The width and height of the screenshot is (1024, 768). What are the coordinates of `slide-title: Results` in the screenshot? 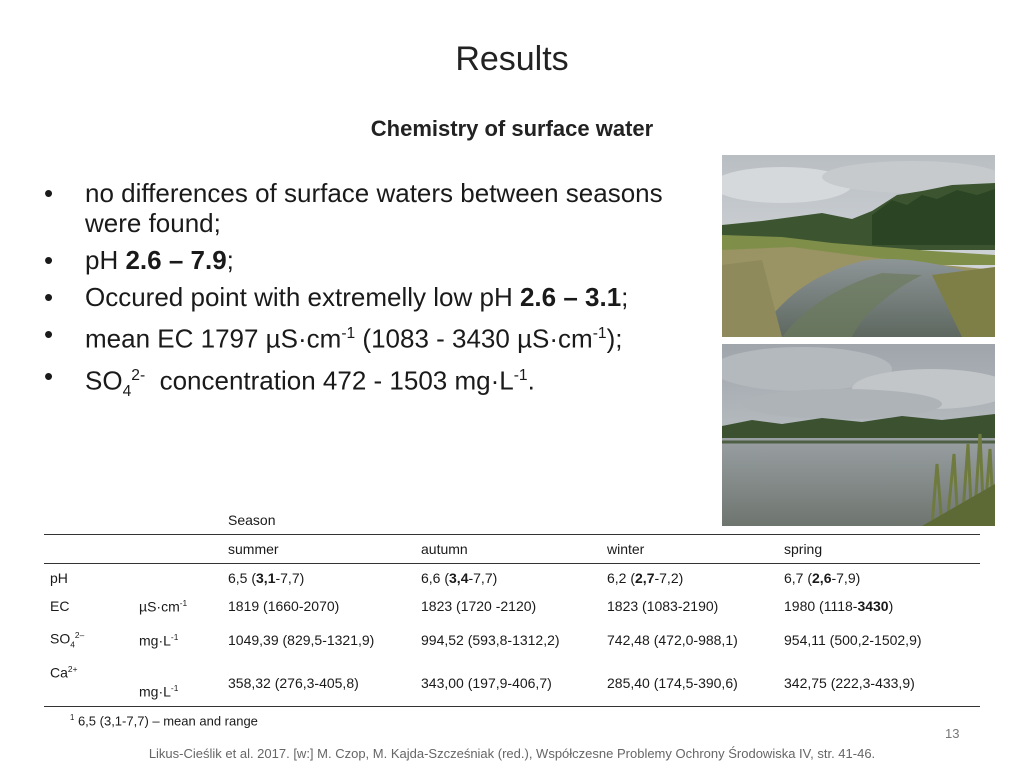 It's located at (512, 59).